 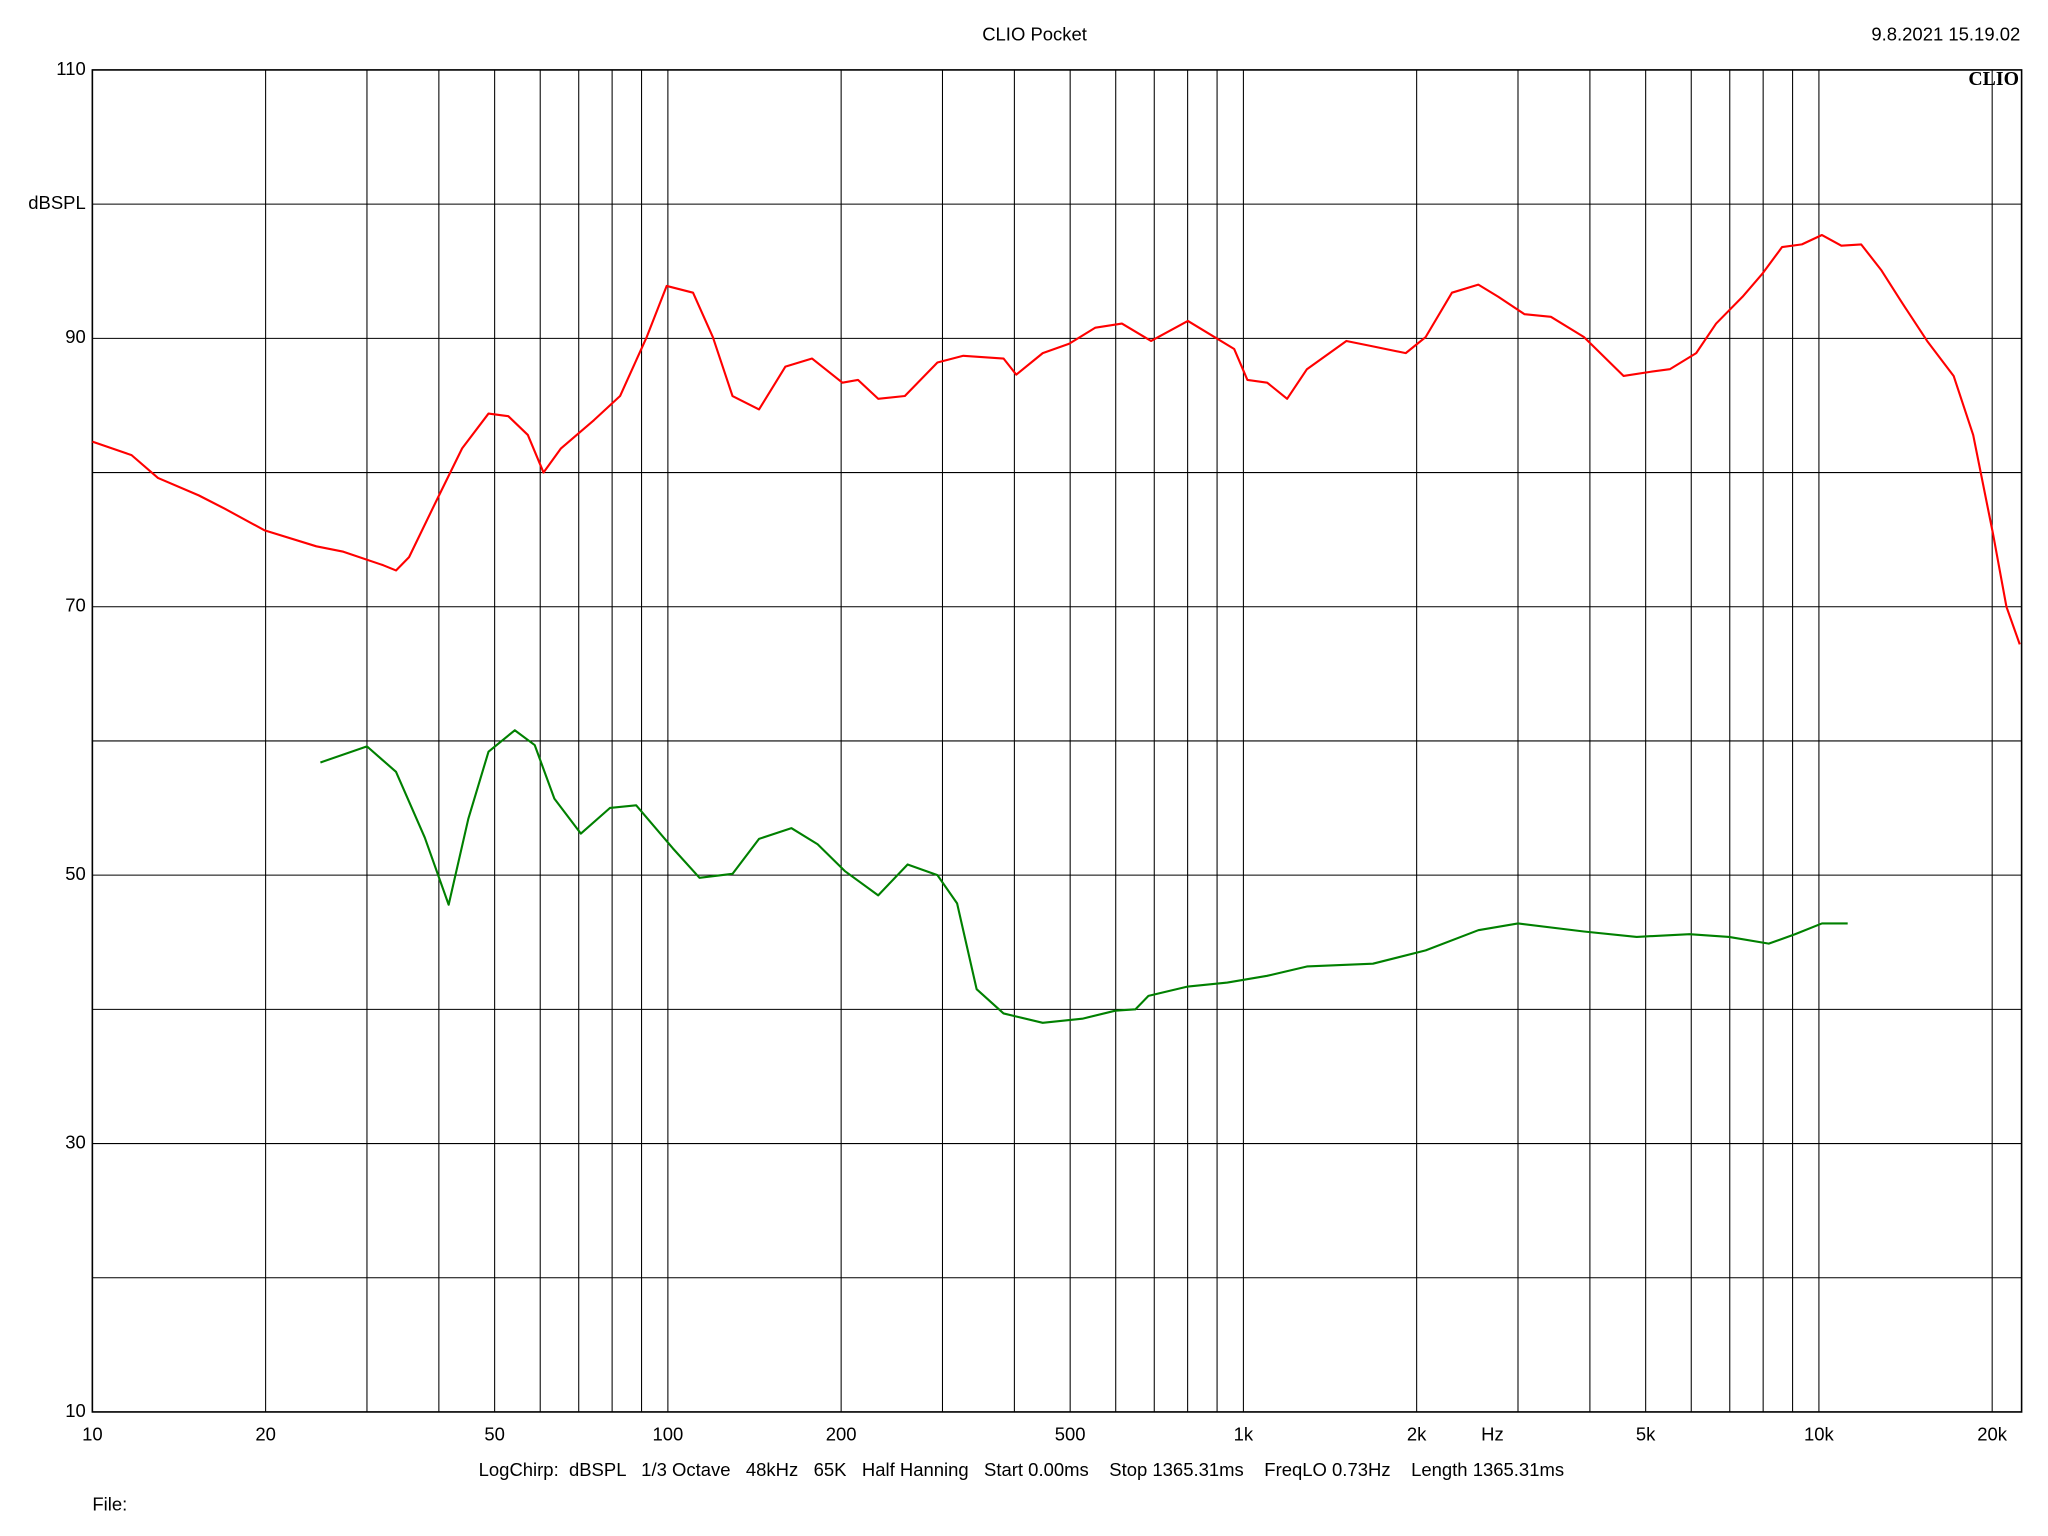 What do you see at coordinates (1945, 34) in the screenshot?
I see `timestamp: 9.8.2021 15.19.02` at bounding box center [1945, 34].